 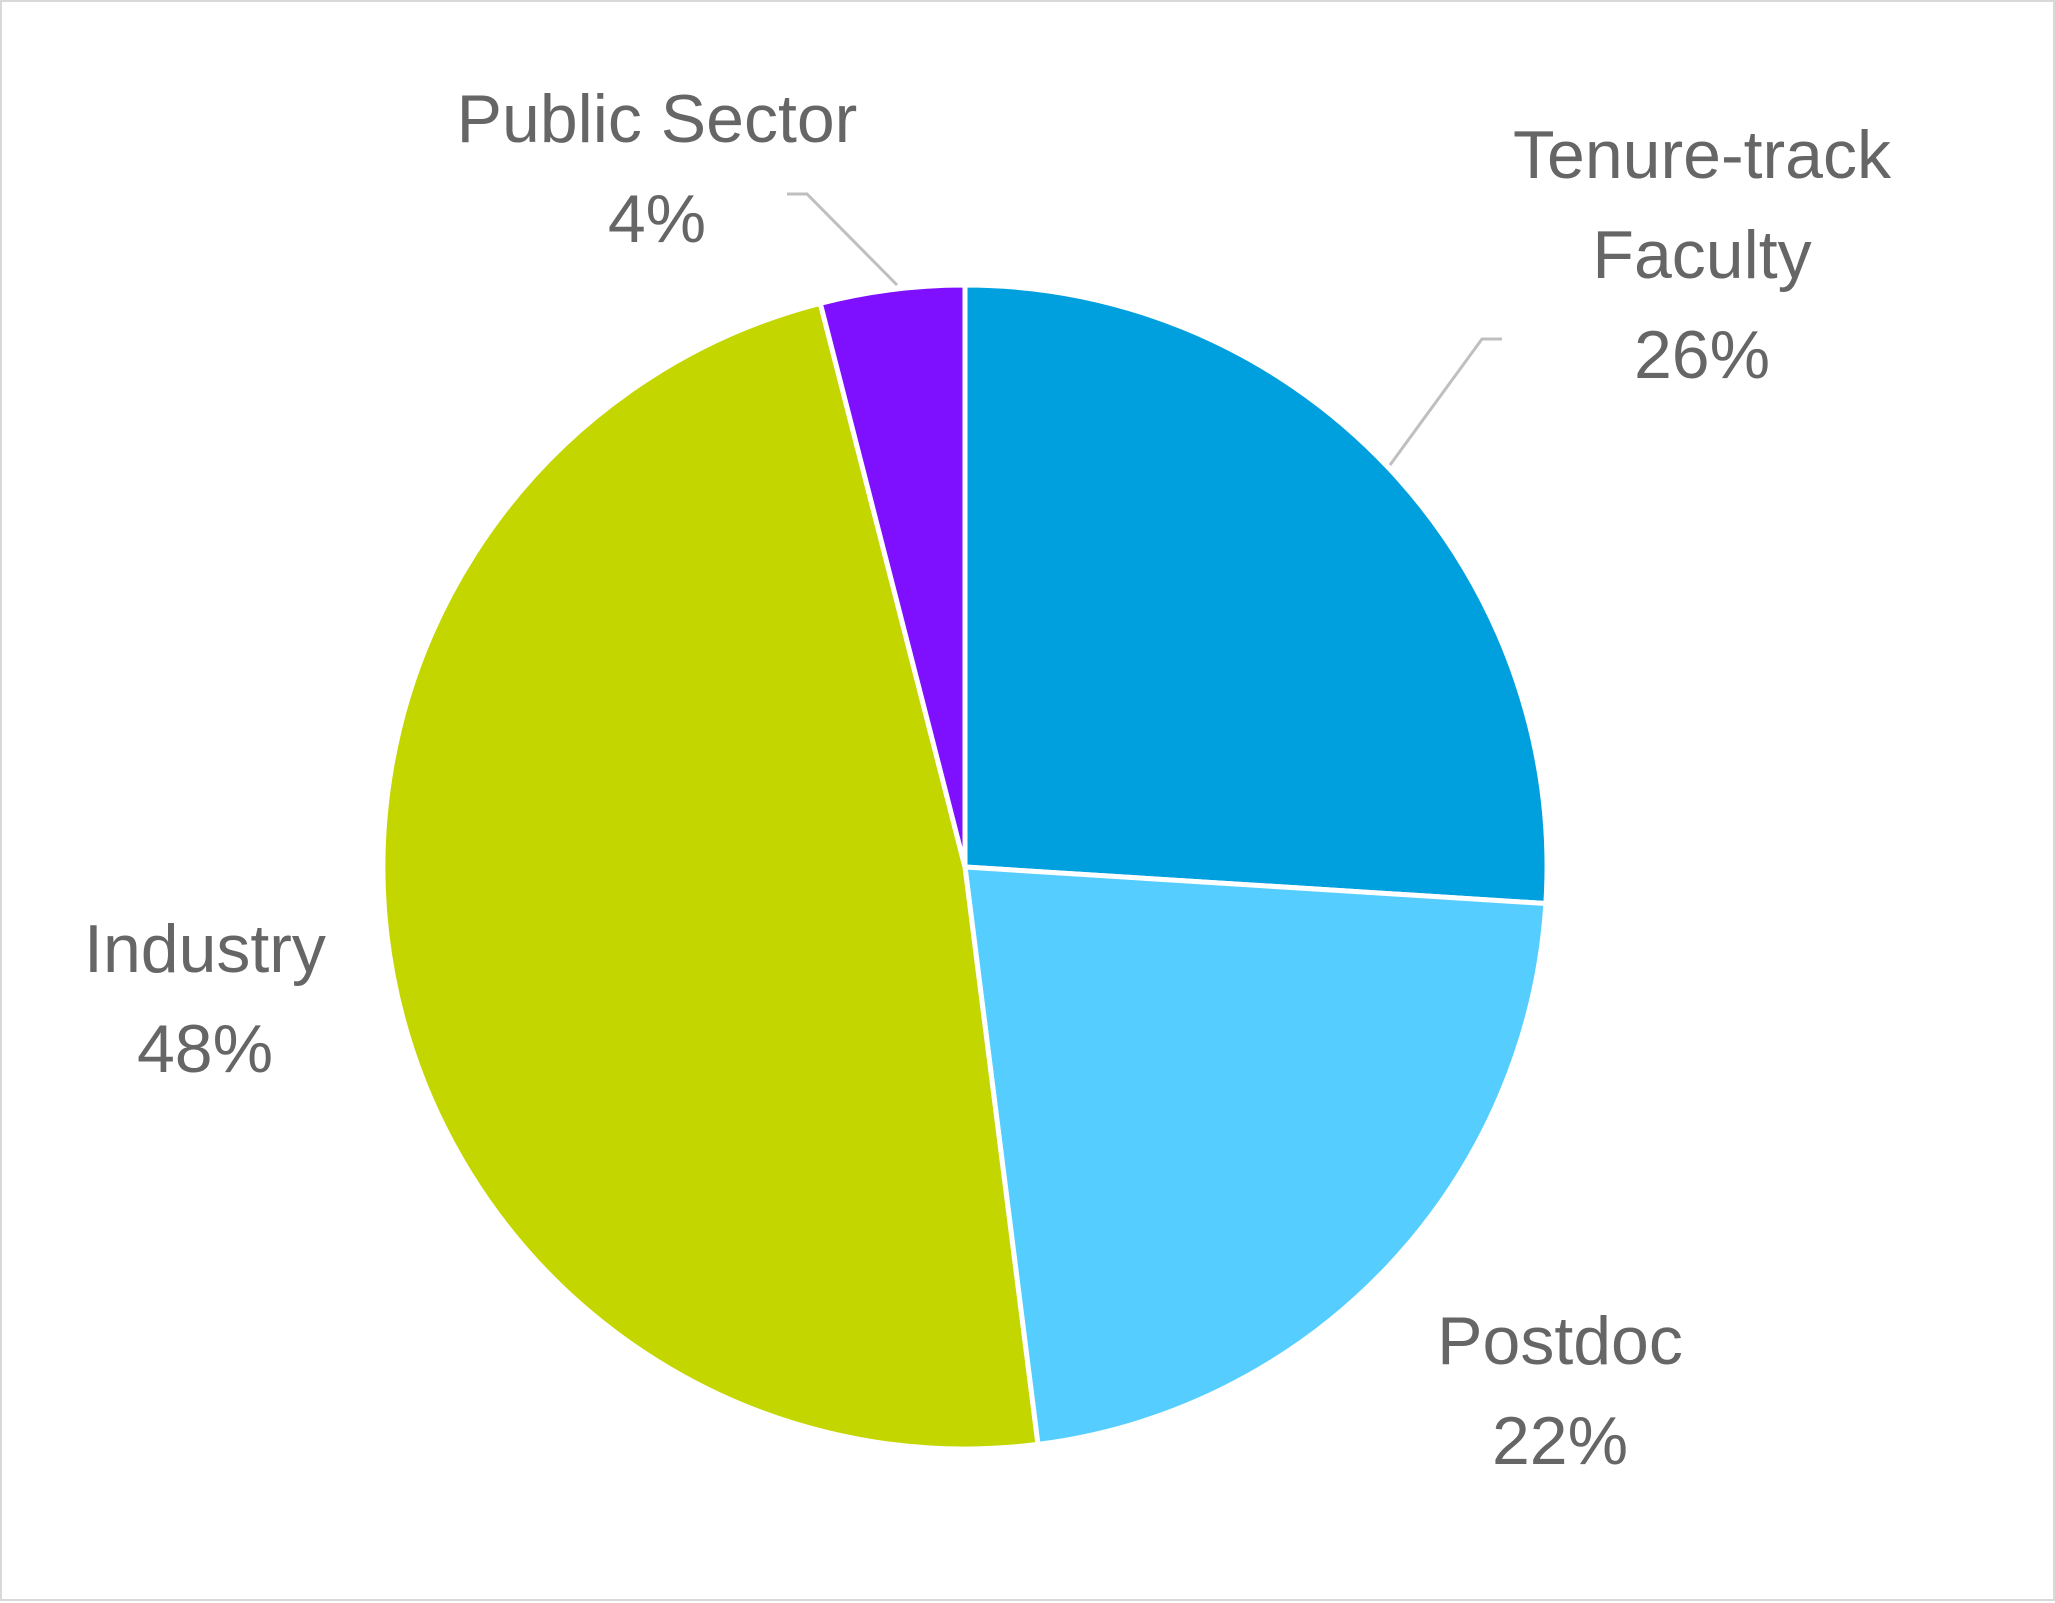 What do you see at coordinates (657, 169) in the screenshot?
I see `slice-label-public-sector: Public Sector 4%` at bounding box center [657, 169].